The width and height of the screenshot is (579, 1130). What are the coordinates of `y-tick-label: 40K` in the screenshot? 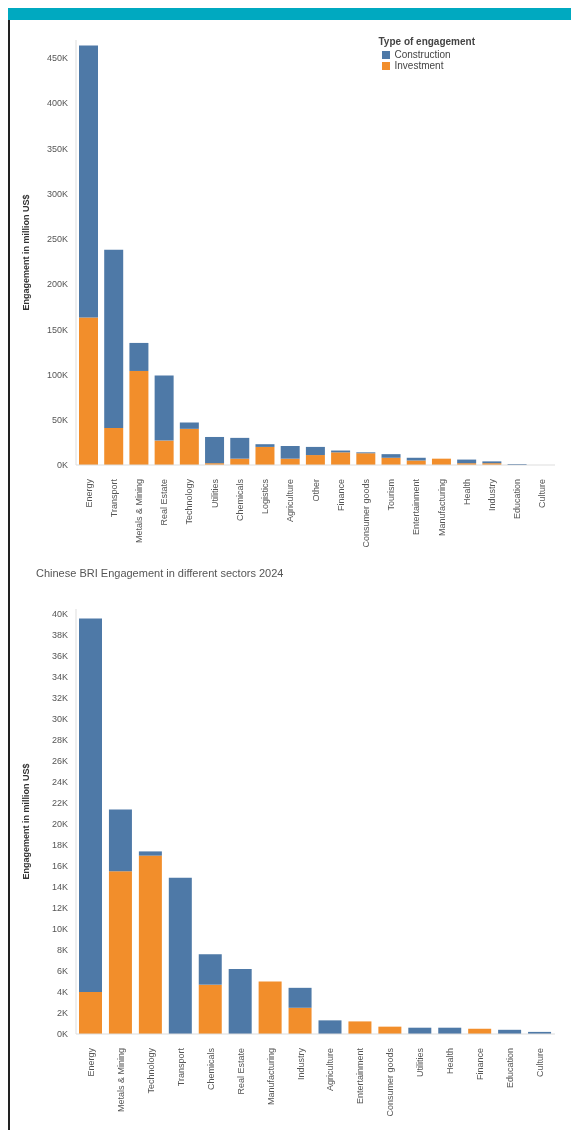 It's located at (59, 614).